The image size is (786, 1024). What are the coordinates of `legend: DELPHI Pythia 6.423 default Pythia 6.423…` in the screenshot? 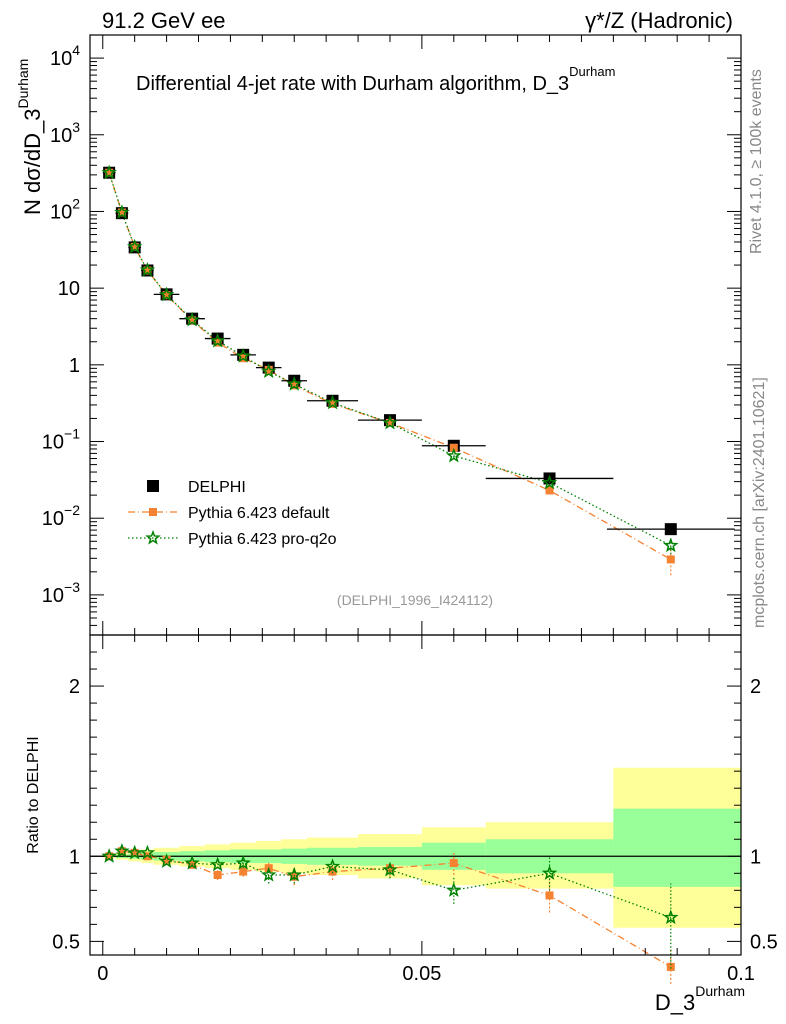 It's located at (232, 513).